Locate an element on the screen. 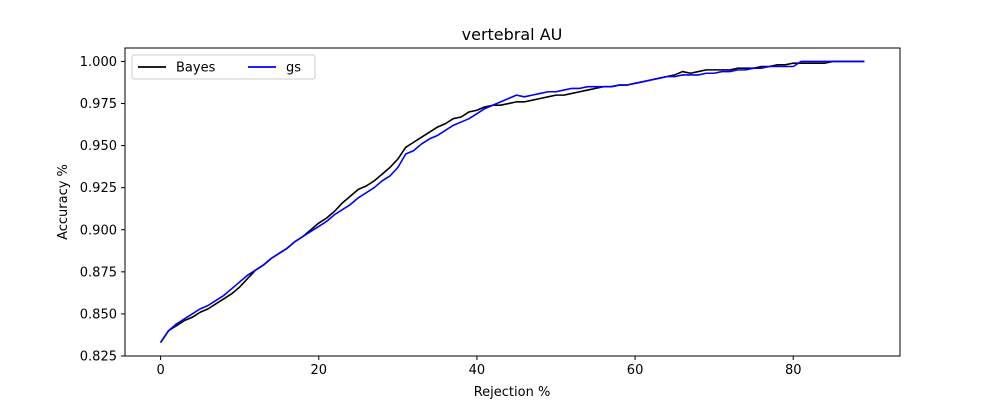  y-tick-label: 0.875 is located at coordinates (98, 272).